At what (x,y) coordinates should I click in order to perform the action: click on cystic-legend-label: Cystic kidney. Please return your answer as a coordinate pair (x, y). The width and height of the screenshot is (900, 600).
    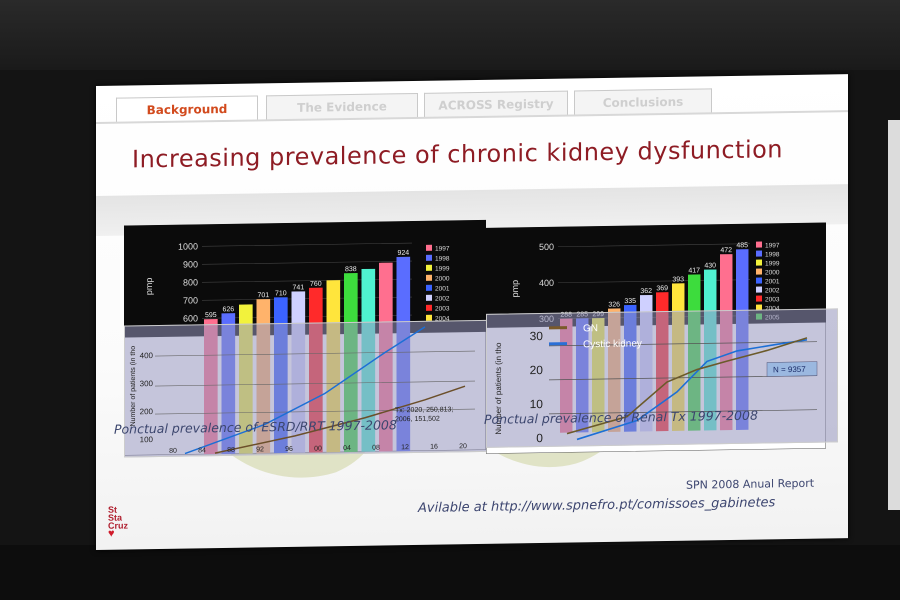
    Looking at the image, I should click on (612, 344).